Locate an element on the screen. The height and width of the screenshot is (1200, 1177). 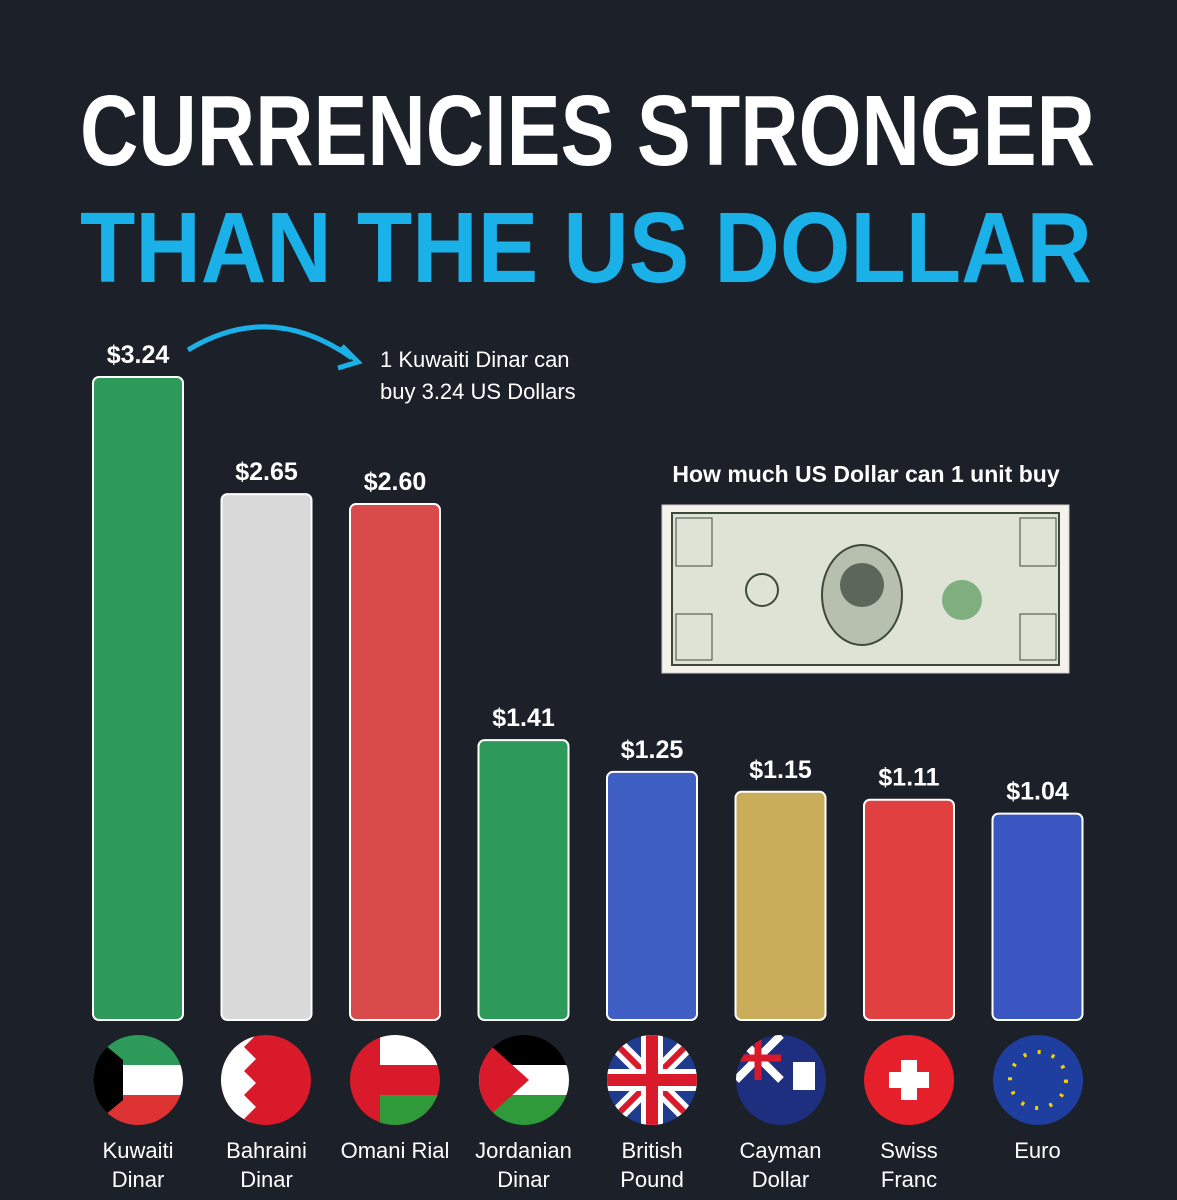
annotation: 1 Kuwaiti Dinar can buy 3.24 US Dollars is located at coordinates (480, 376).